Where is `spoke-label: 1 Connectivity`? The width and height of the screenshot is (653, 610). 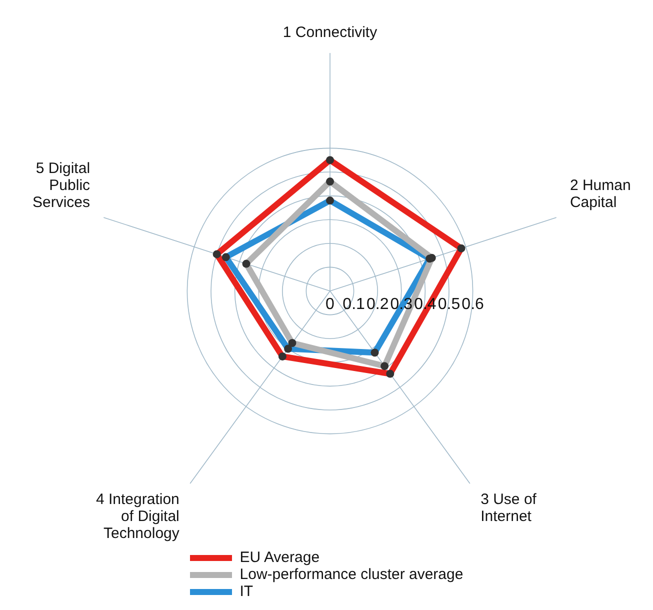 spoke-label: 1 Connectivity is located at coordinates (330, 32).